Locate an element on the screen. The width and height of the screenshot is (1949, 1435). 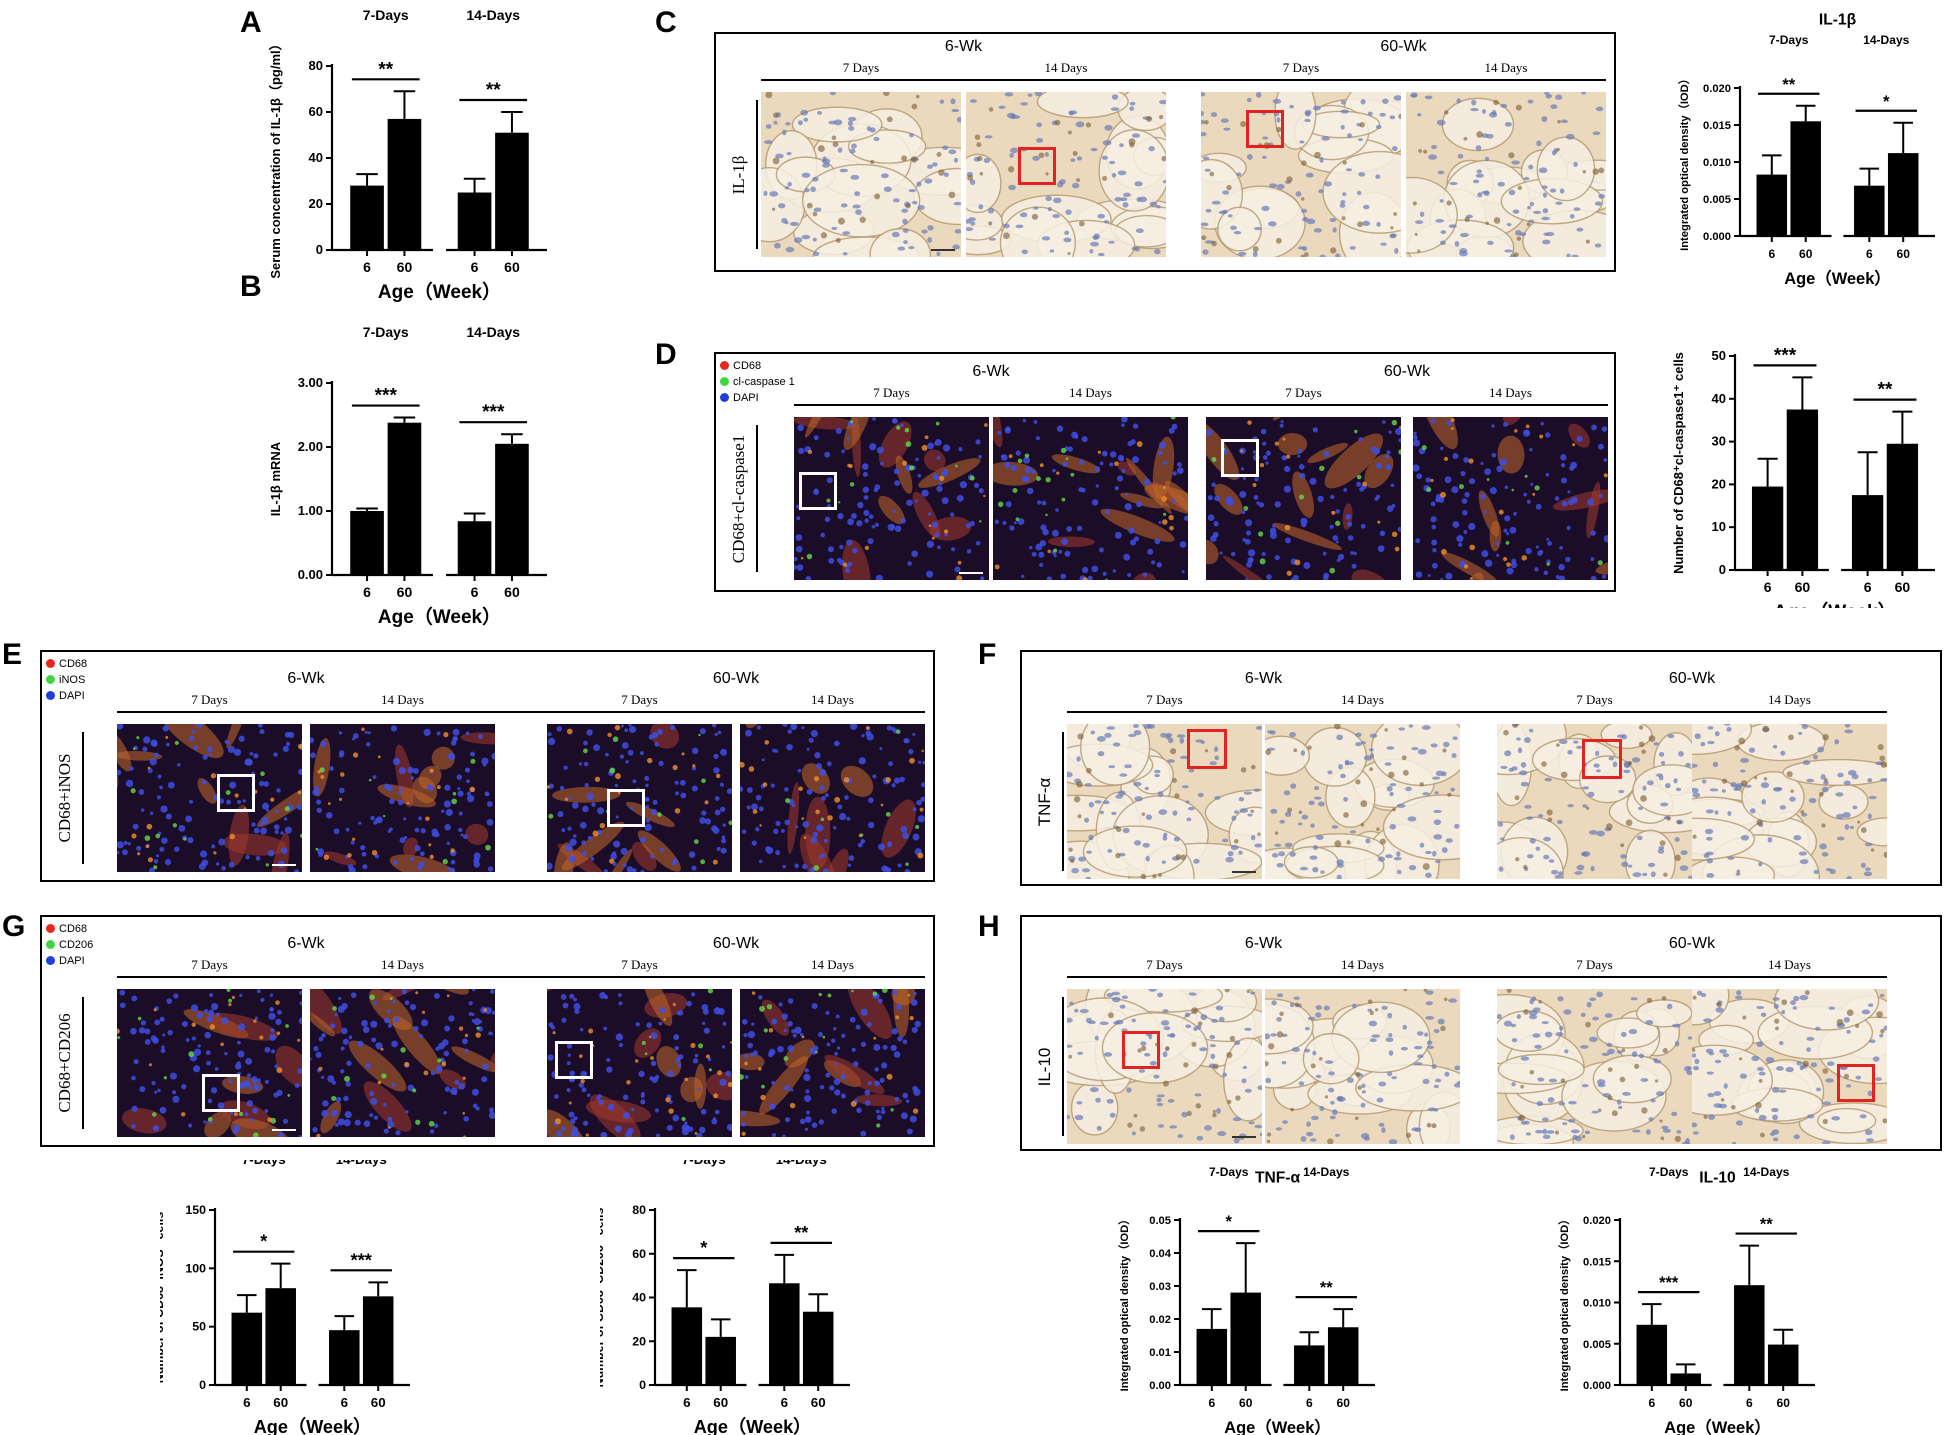
chart-c-ytick-label: 0.020 is located at coordinates (1717, 89).